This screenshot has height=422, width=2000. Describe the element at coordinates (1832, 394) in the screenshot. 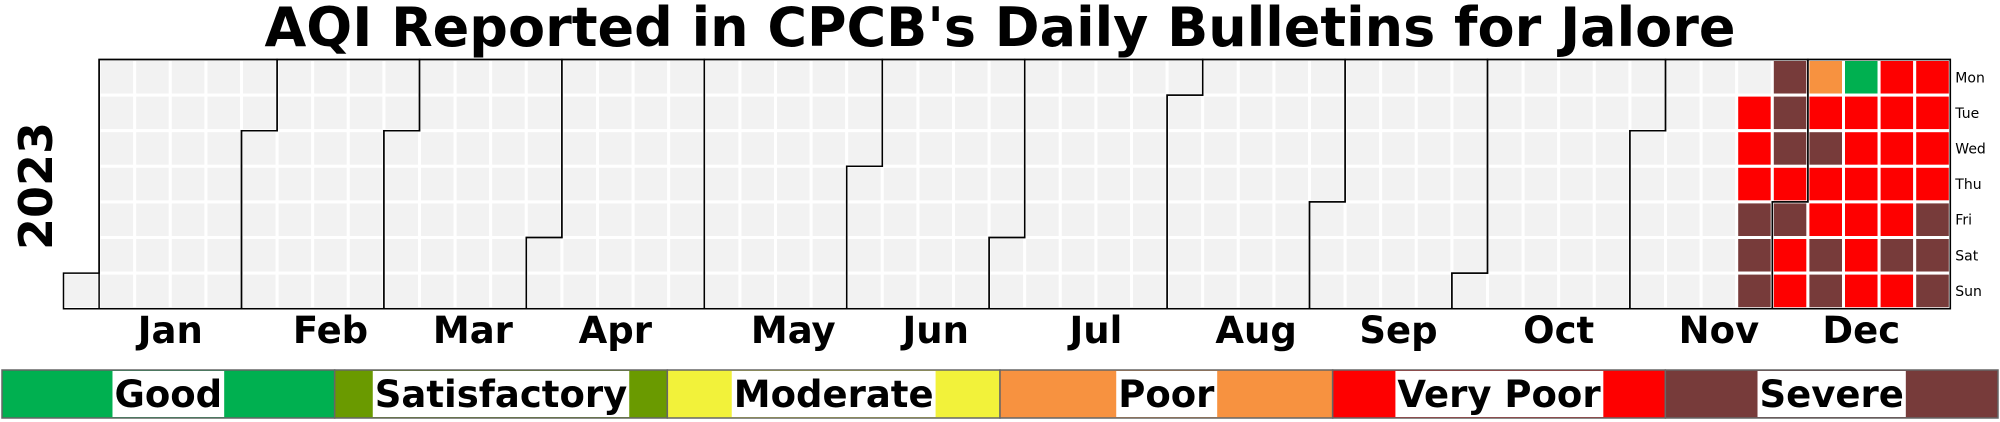

I see `legend-label-severe: Severe` at that location.